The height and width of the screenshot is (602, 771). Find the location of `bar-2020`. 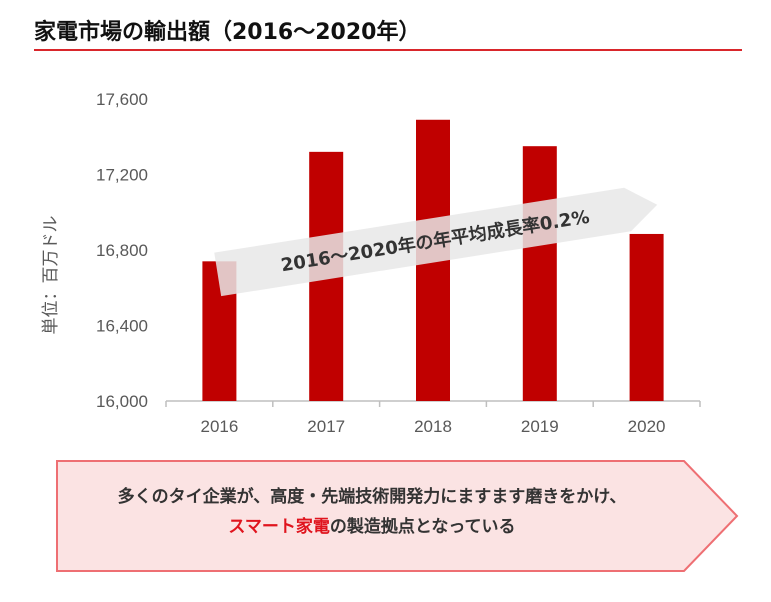

bar-2020 is located at coordinates (646, 317).